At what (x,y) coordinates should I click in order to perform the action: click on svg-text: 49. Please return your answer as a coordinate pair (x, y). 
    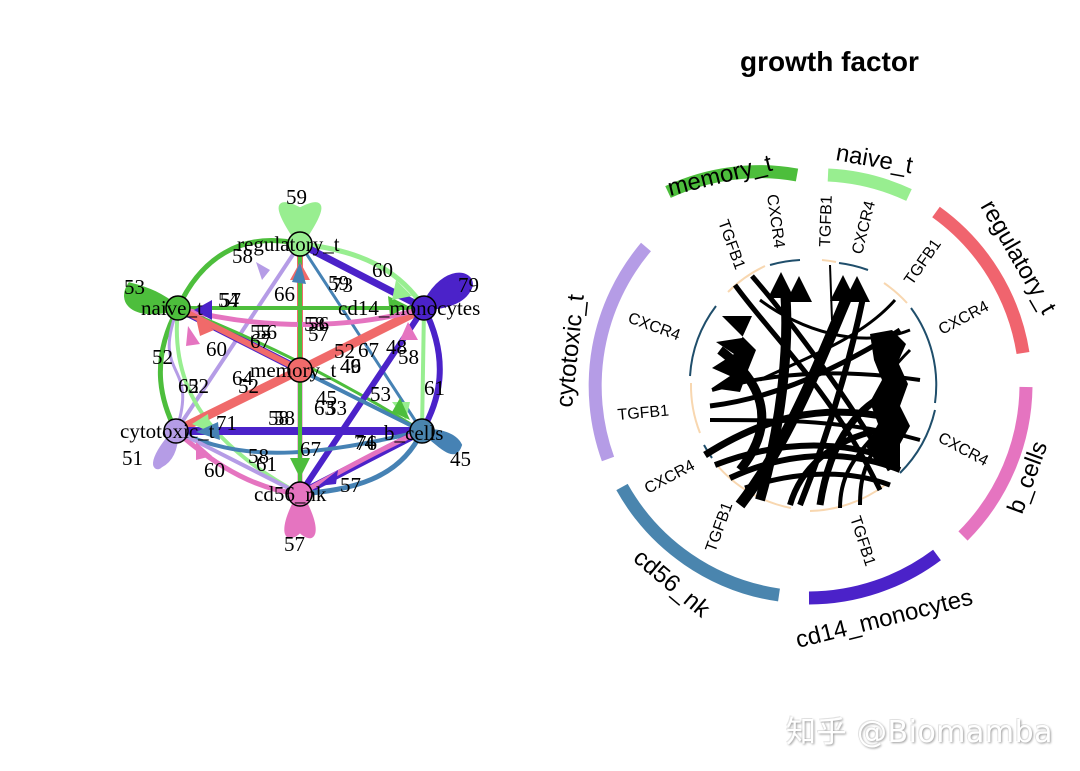
    Looking at the image, I should click on (350, 366).